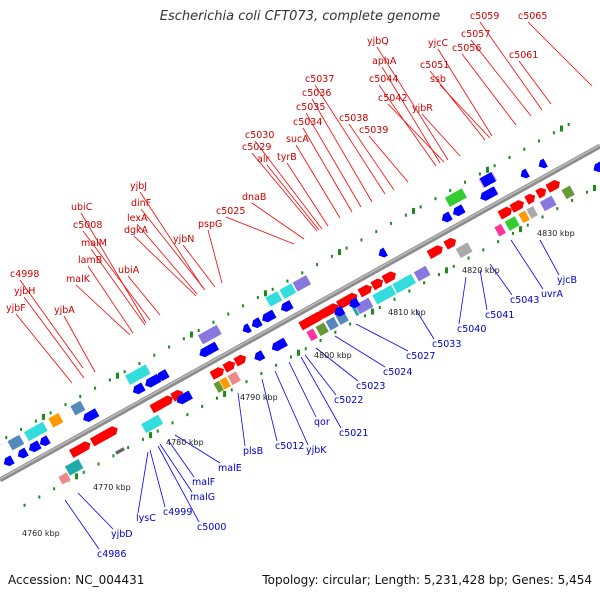  What do you see at coordinates (420, 356) in the screenshot?
I see `gene-label: c5027` at bounding box center [420, 356].